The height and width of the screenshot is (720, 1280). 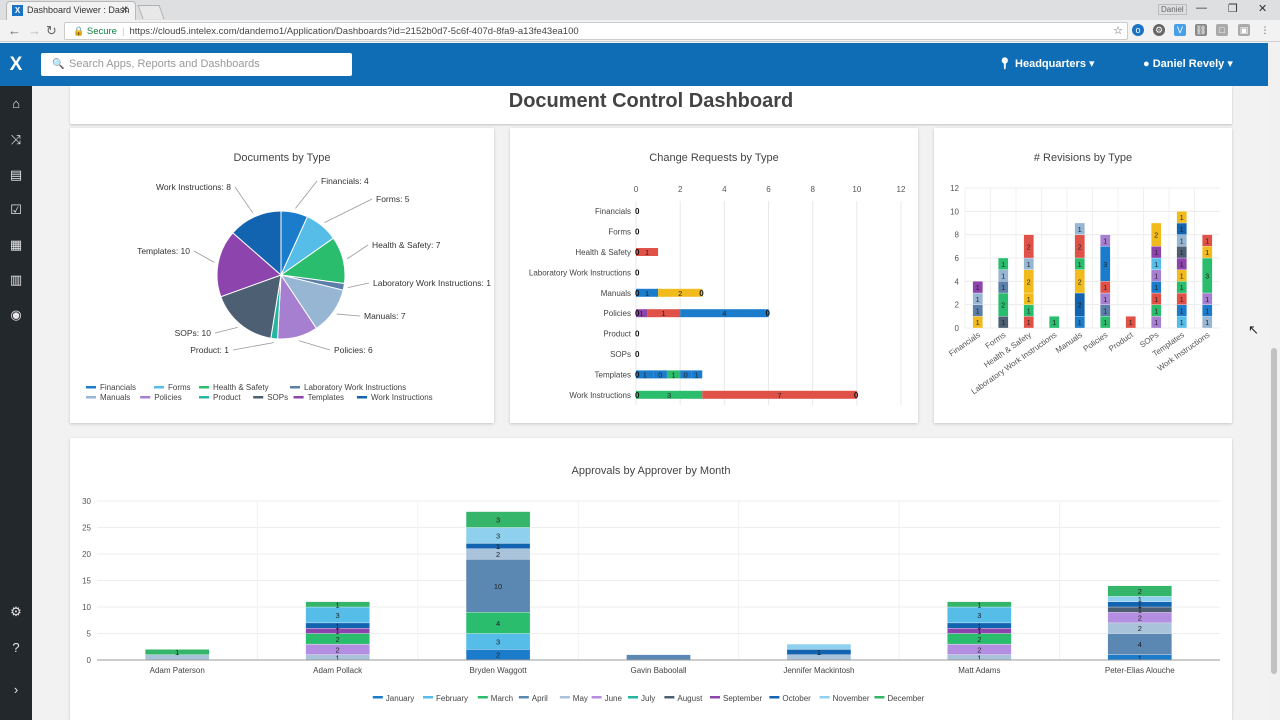 What do you see at coordinates (16, 647) in the screenshot?
I see `help-icon: ?` at bounding box center [16, 647].